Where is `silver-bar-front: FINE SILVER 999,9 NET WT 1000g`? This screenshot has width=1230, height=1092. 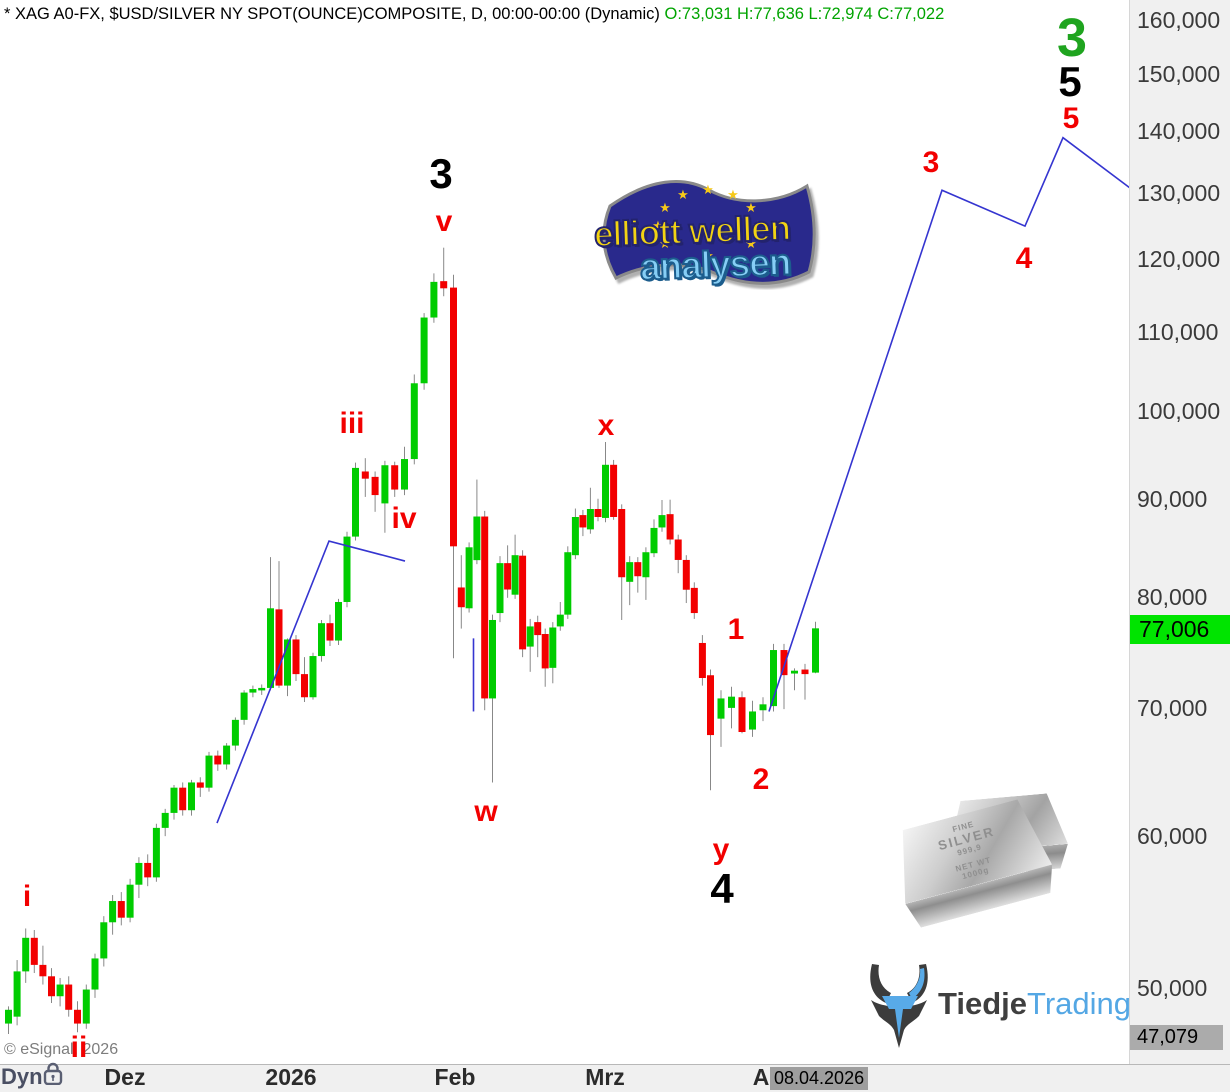
silver-bar-front: FINE SILVER 999,9 NET WT 1000g is located at coordinates (973, 863).